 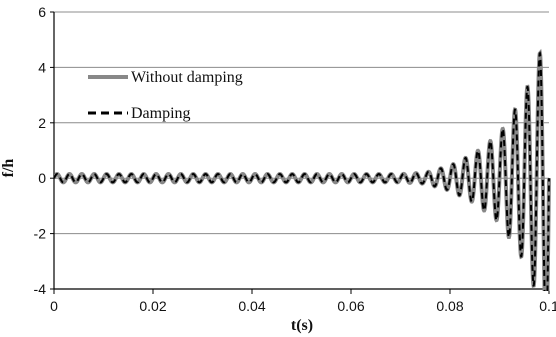 What do you see at coordinates (42, 67) in the screenshot?
I see `y-tick-label: 4` at bounding box center [42, 67].